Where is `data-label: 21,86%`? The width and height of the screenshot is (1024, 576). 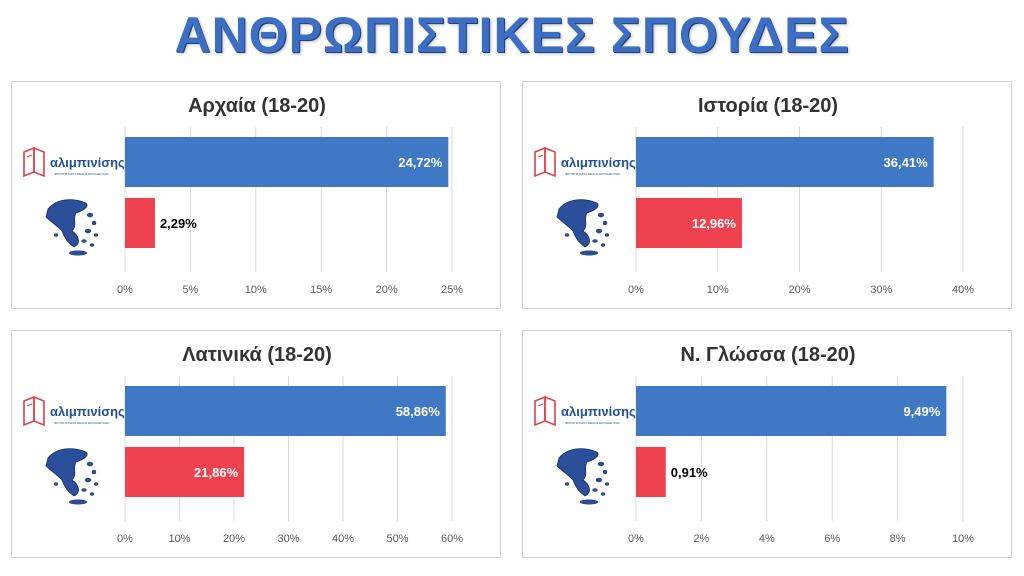
data-label: 21,86% is located at coordinates (216, 472).